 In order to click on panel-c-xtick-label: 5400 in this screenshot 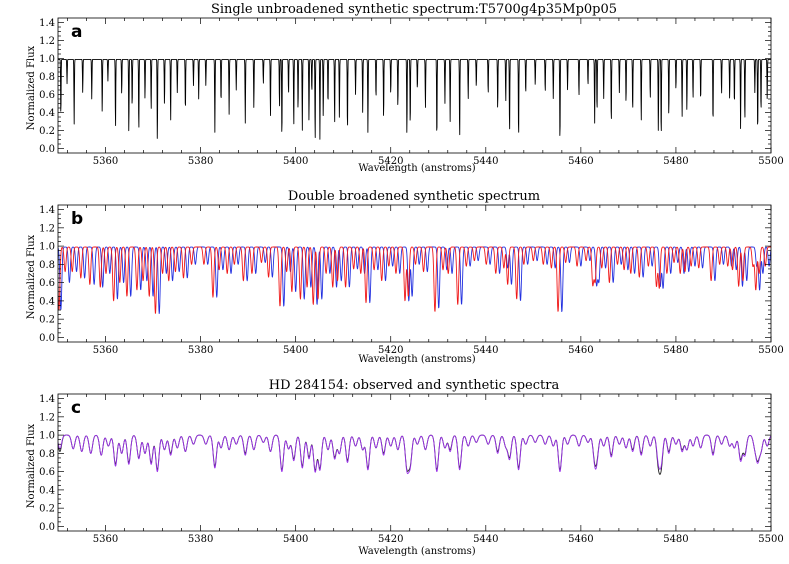, I will do `click(295, 539)`.